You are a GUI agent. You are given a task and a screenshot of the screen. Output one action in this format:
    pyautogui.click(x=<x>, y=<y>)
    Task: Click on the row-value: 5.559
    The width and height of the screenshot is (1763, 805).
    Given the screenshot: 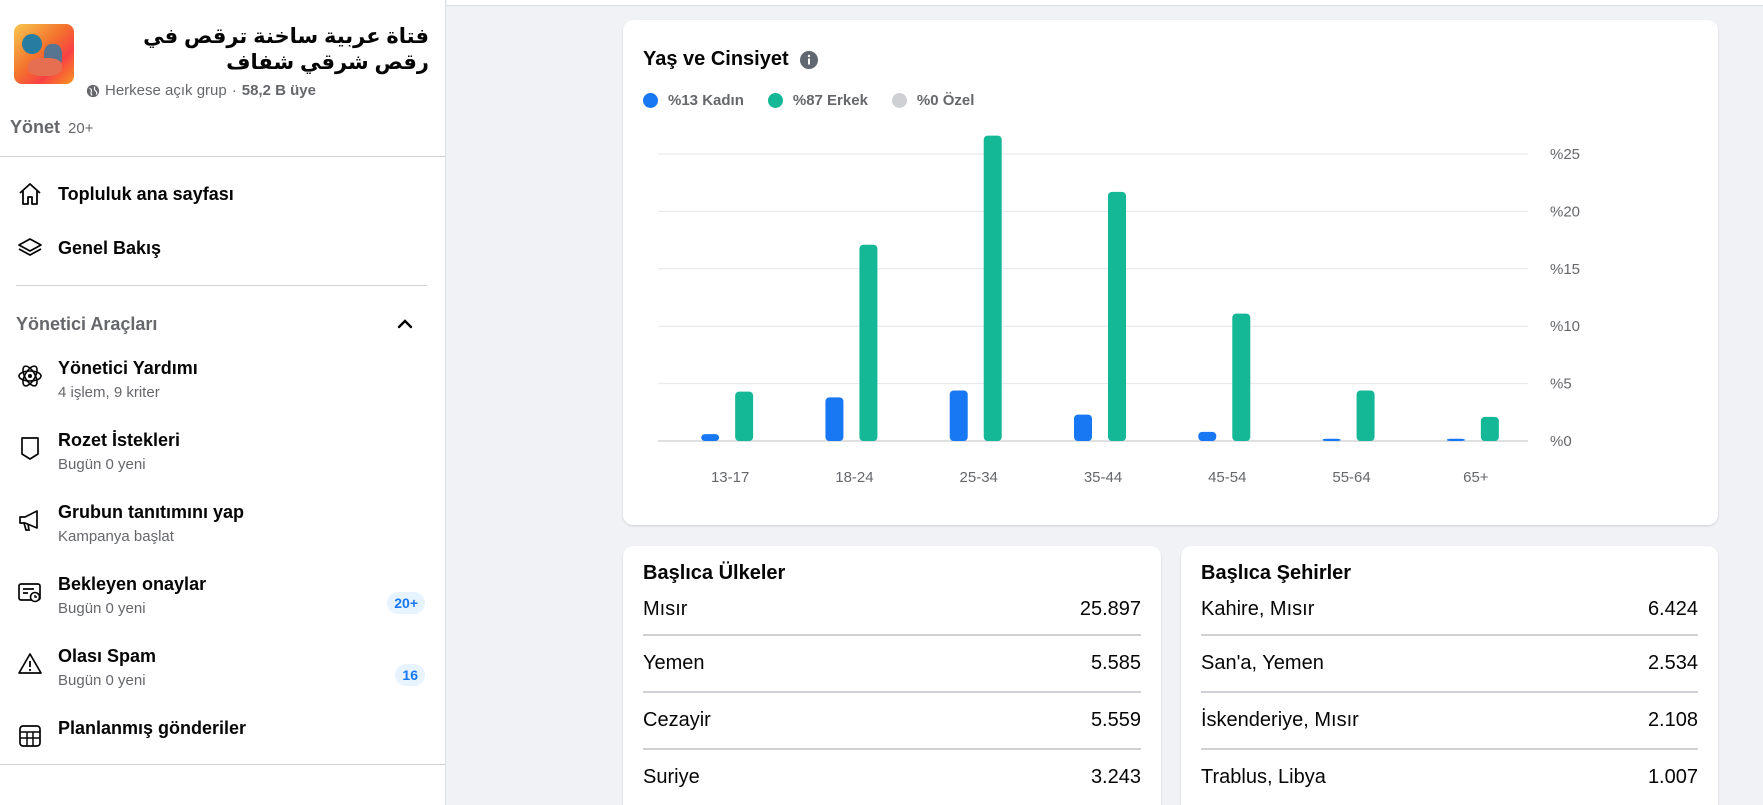 What is the action you would take?
    pyautogui.click(x=1115, y=720)
    